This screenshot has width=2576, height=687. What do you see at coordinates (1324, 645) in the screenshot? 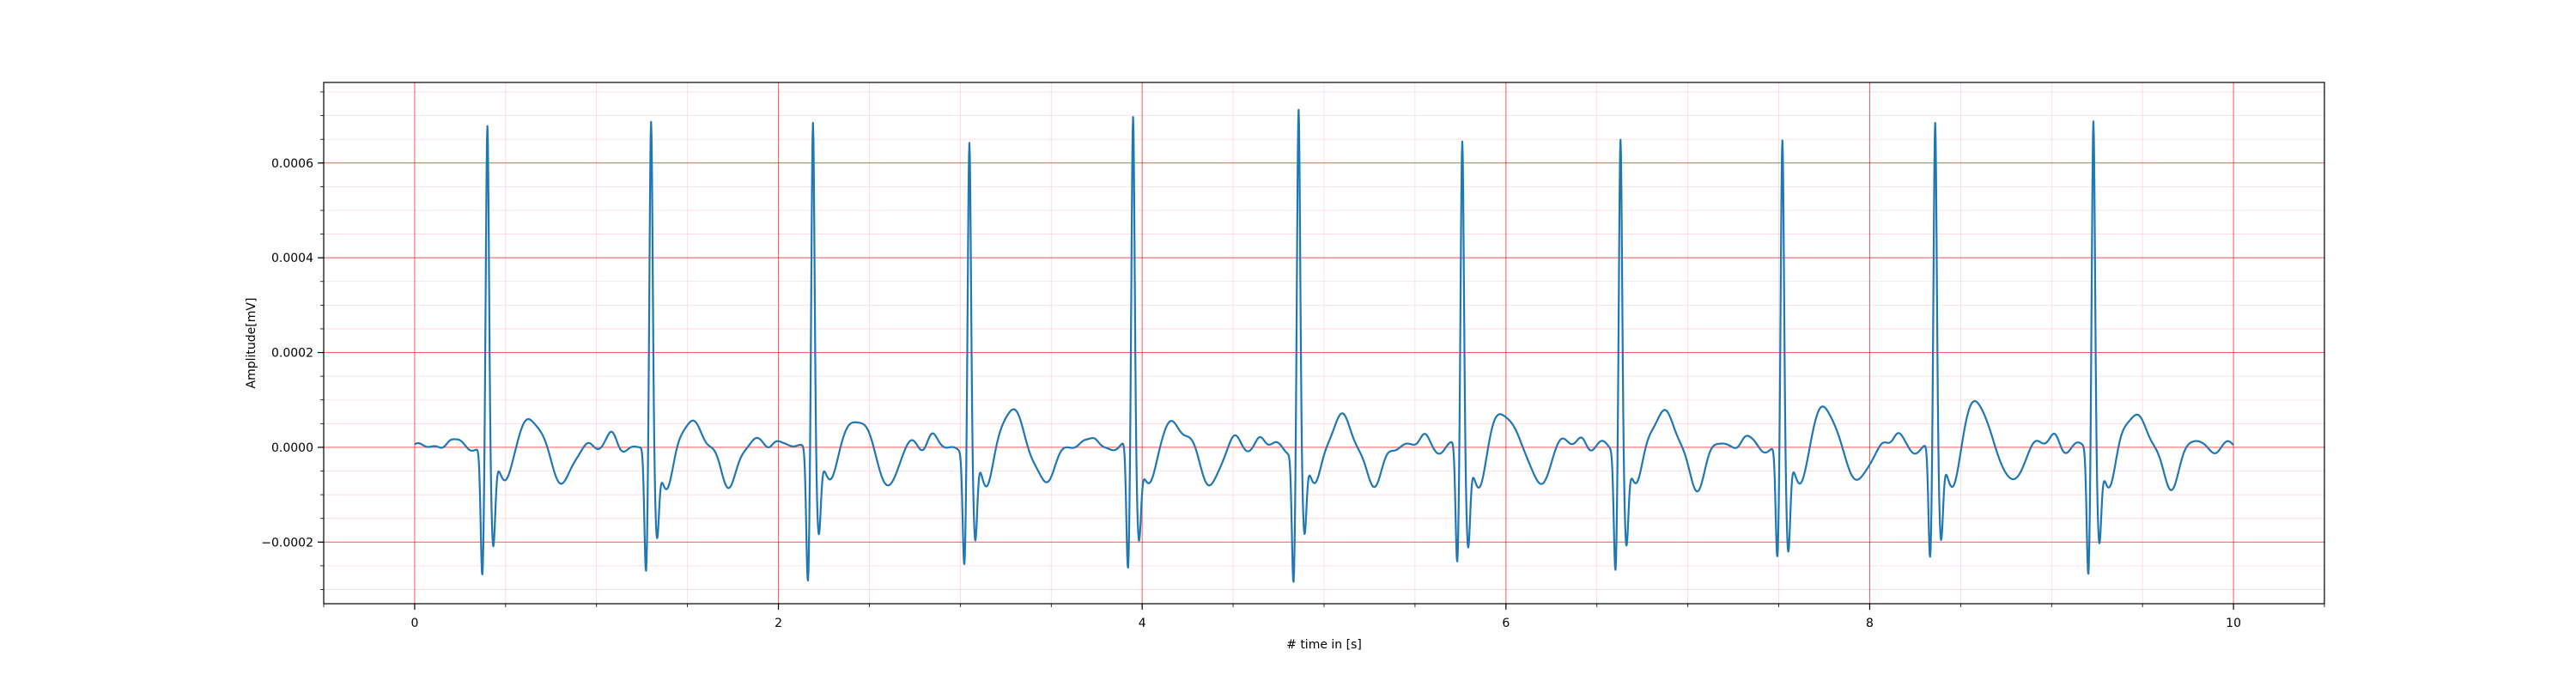
I see `x-axis-label: # time in [s]` at bounding box center [1324, 645].